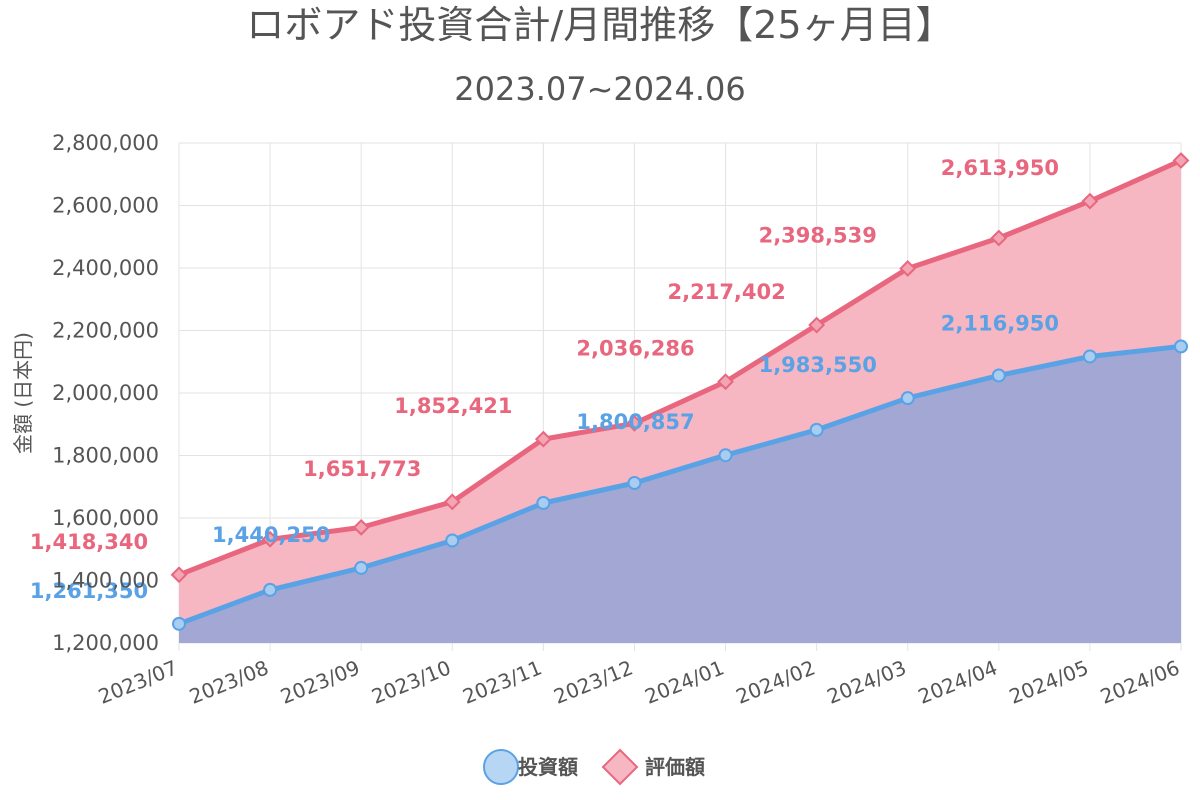 The width and height of the screenshot is (1200, 800). Describe the element at coordinates (620, 767) in the screenshot. I see `legend-eval-marker-icon` at that location.